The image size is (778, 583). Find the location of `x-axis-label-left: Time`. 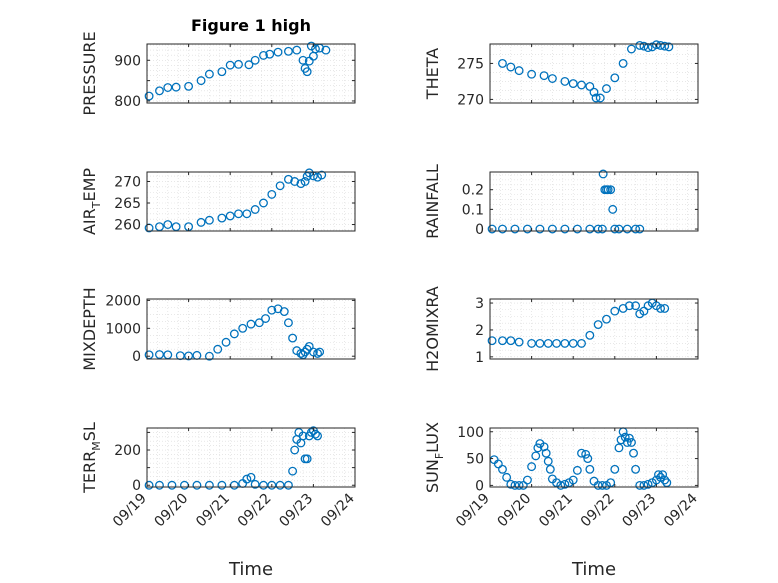

x-axis-label-left: Time is located at coordinates (250, 569).